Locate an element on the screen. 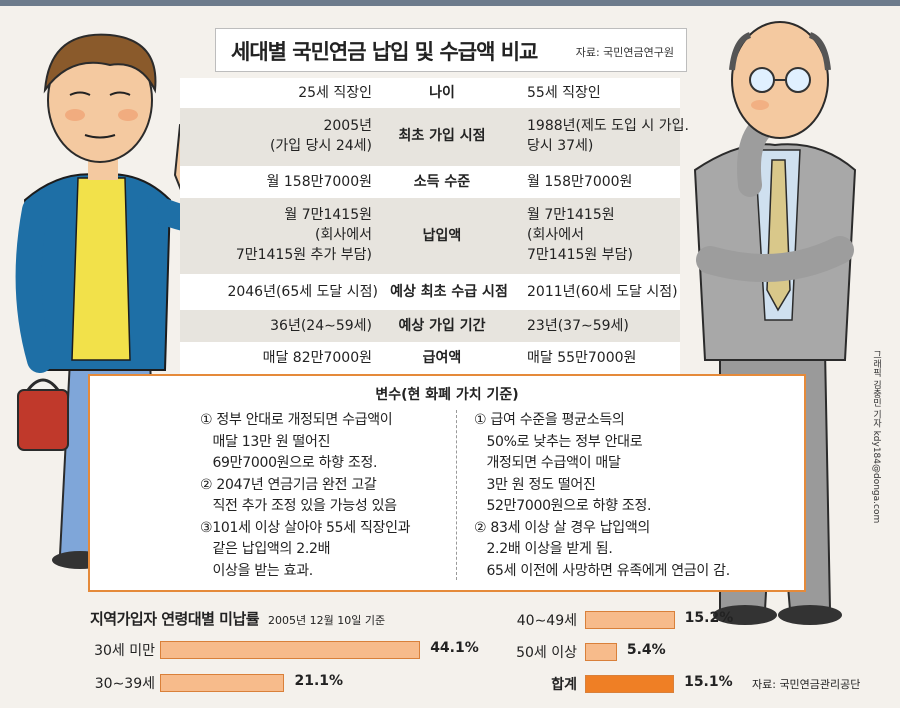 The image size is (900, 708). first-receive-left: 2046년(65세 도달 시점) is located at coordinates (302, 292).